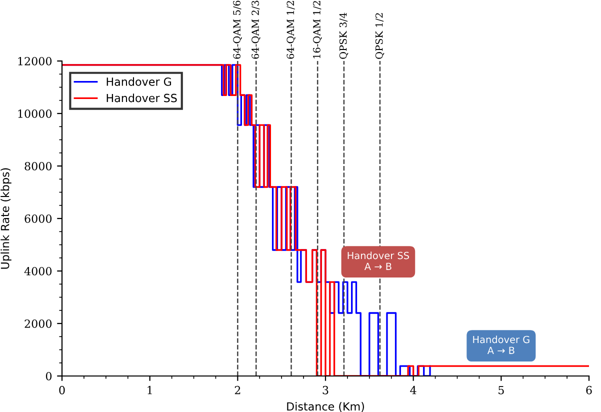 This screenshot has width=601, height=412. I want to click on ref-line-label: QPSK 3/4, so click(343, 35).